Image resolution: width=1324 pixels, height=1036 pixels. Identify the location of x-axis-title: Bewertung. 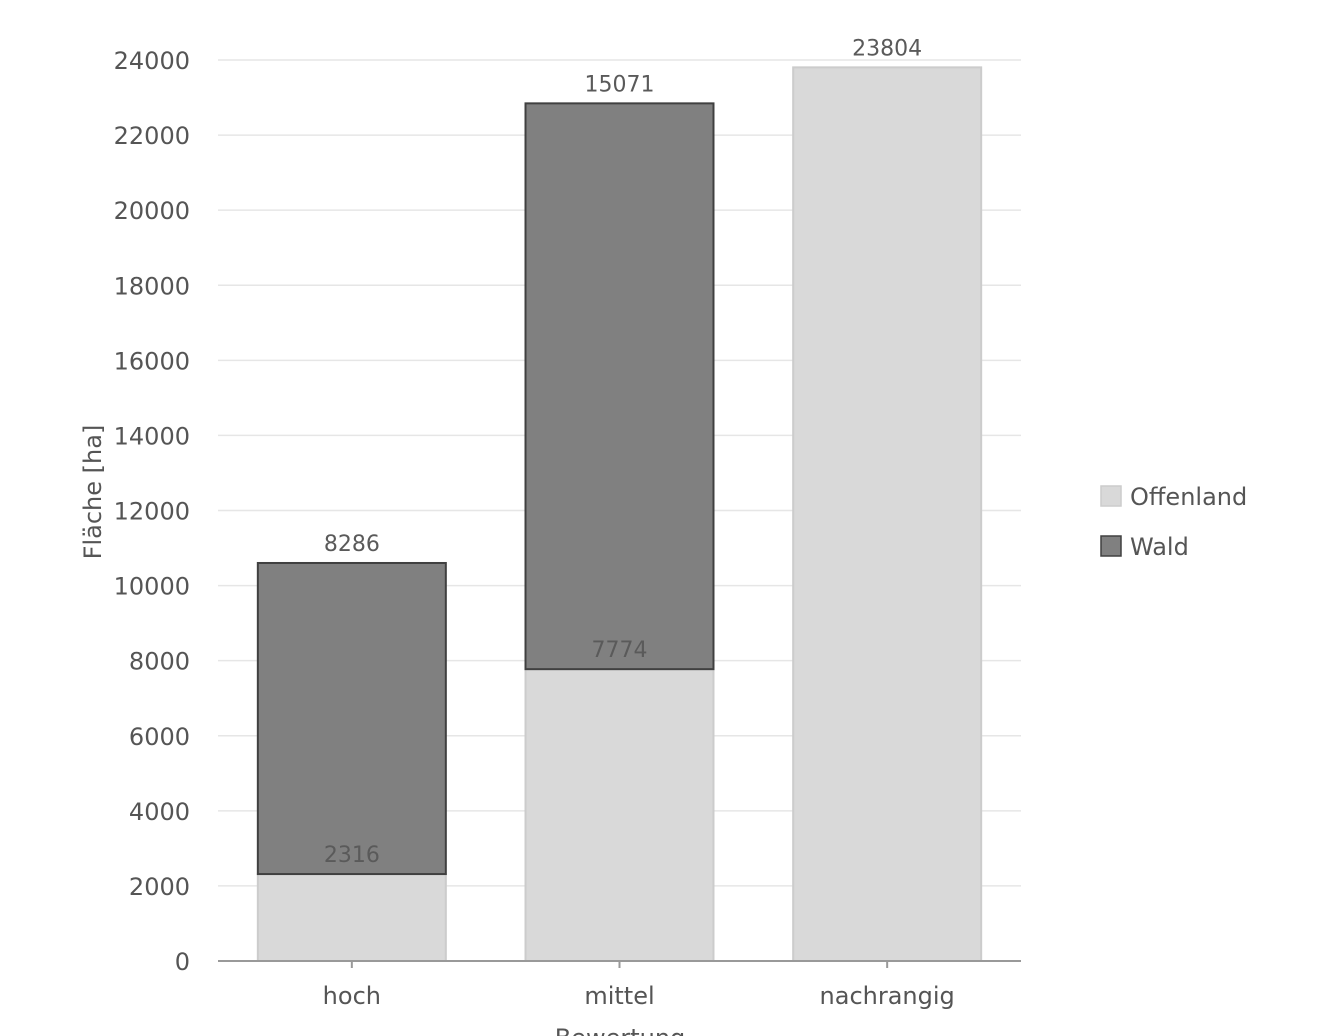
(620, 1030).